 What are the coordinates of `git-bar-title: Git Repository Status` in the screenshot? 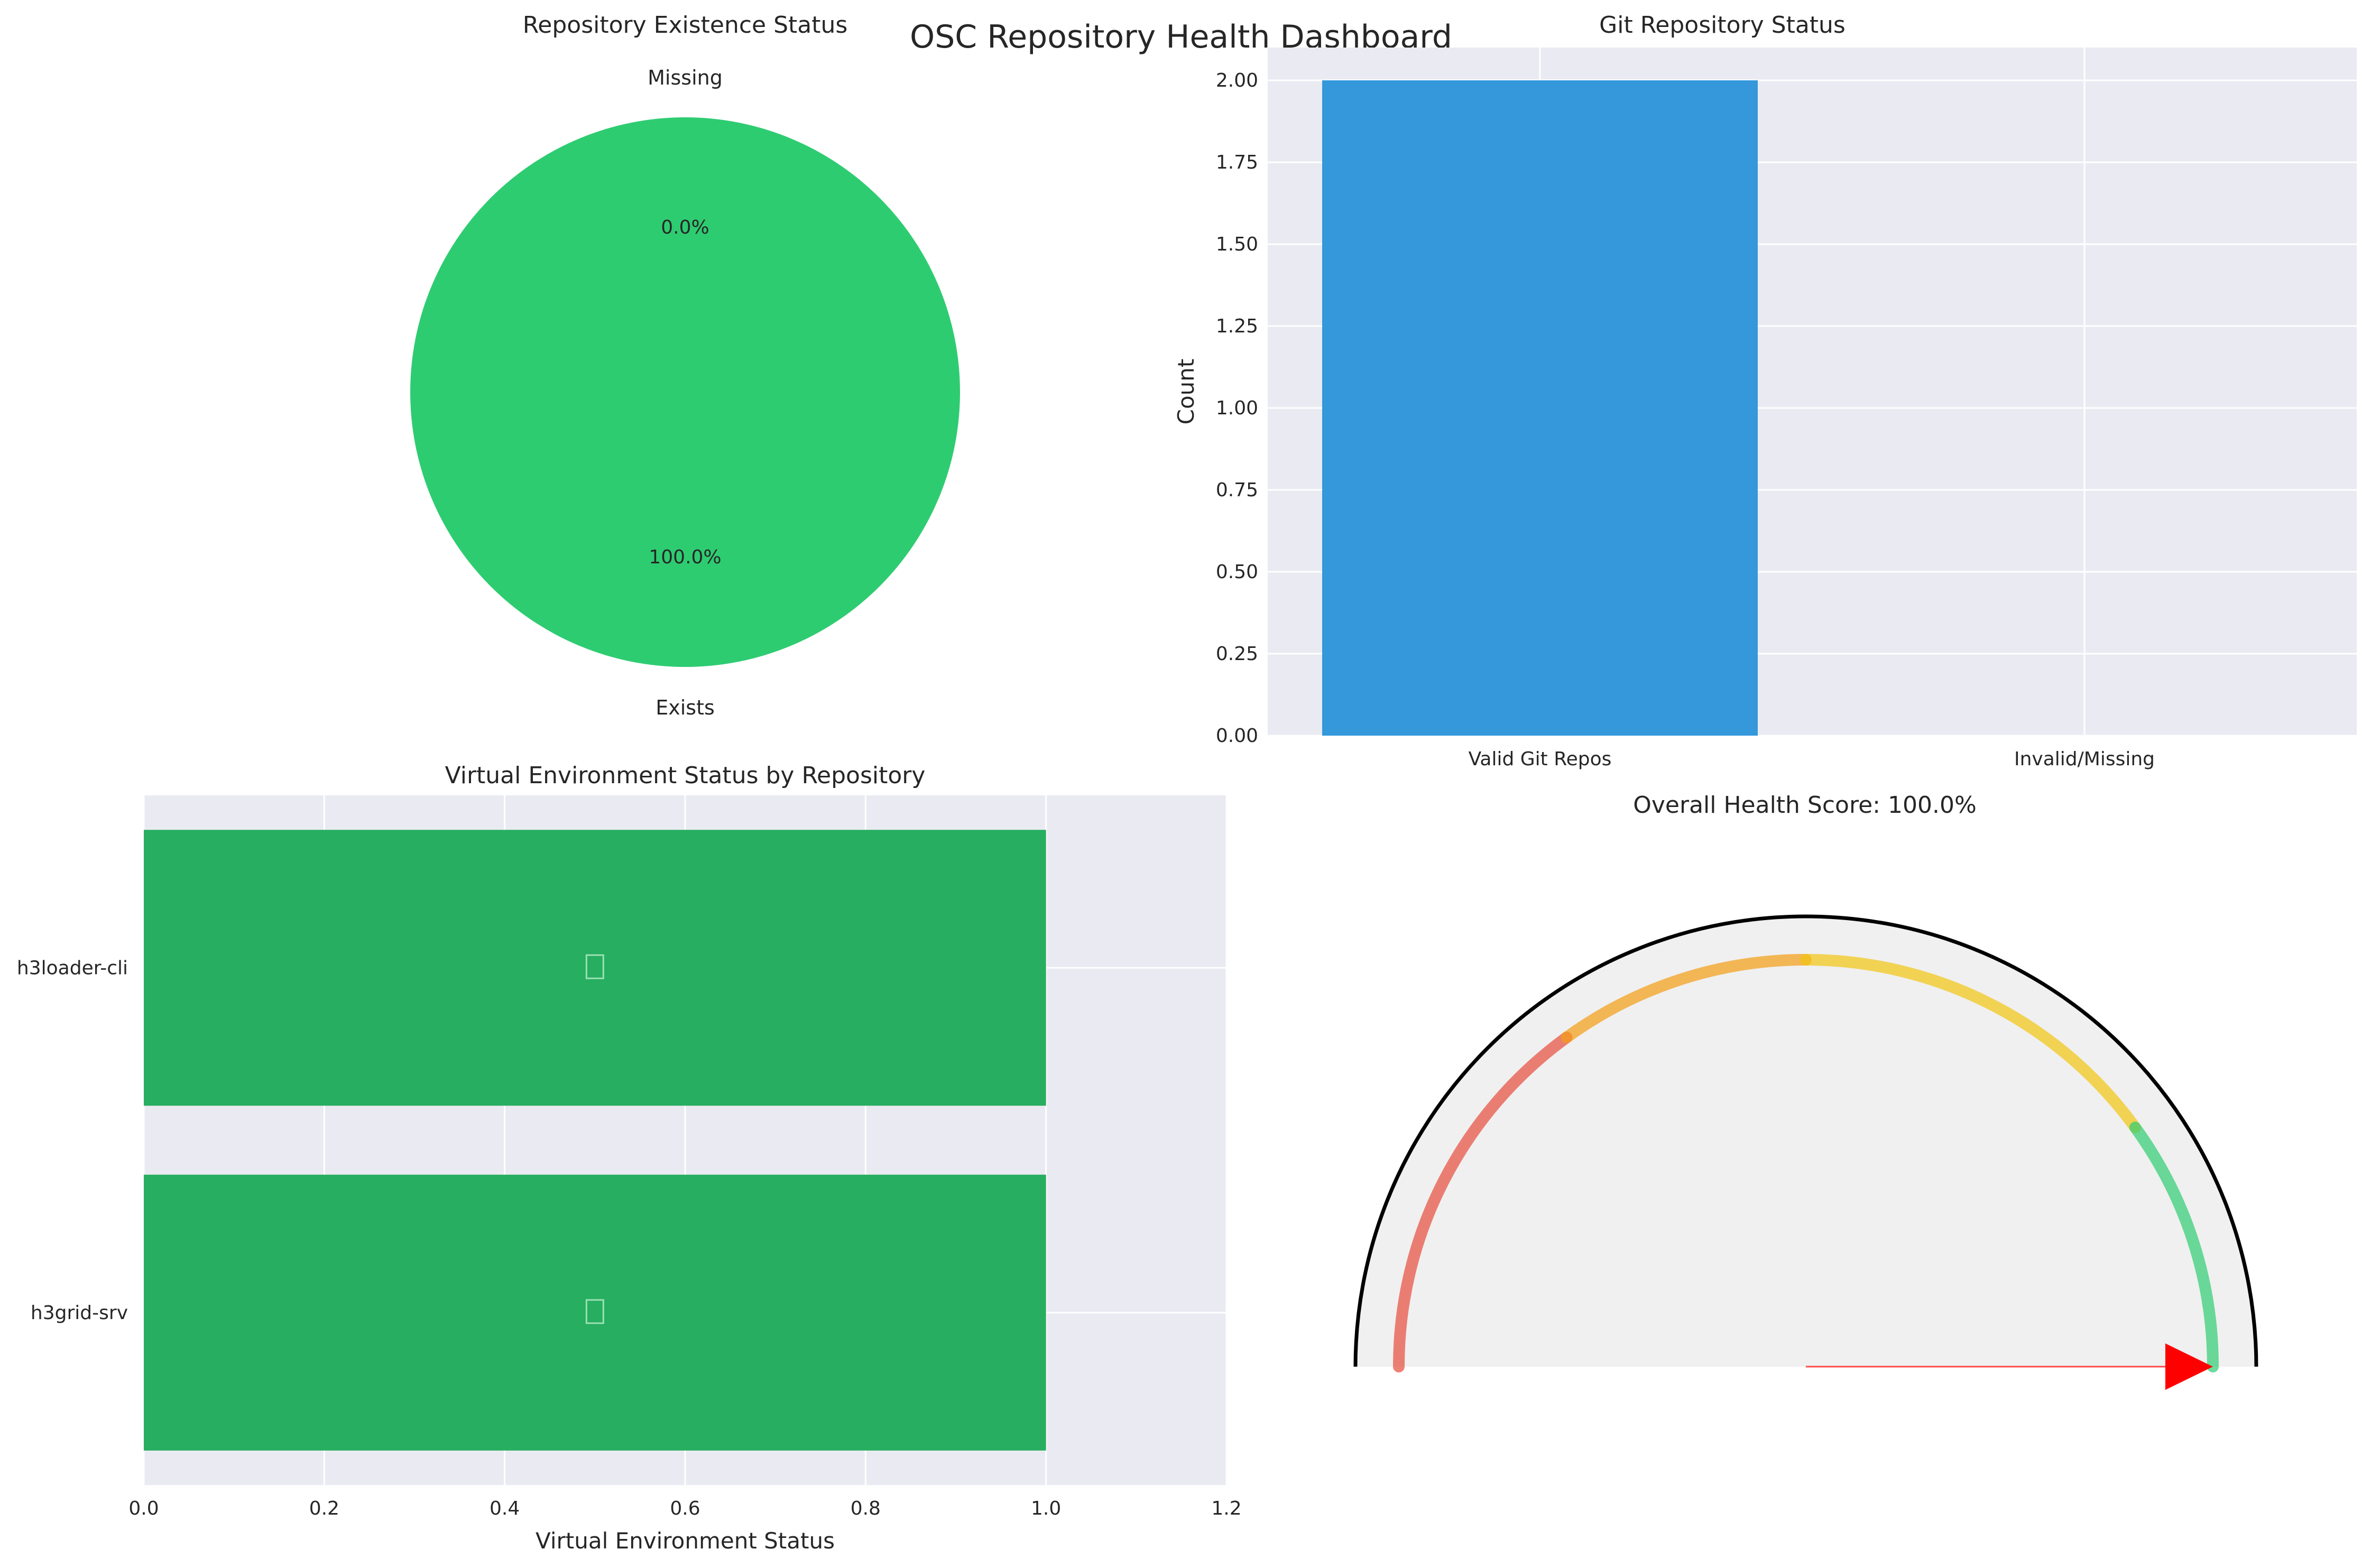 It's located at (1722, 26).